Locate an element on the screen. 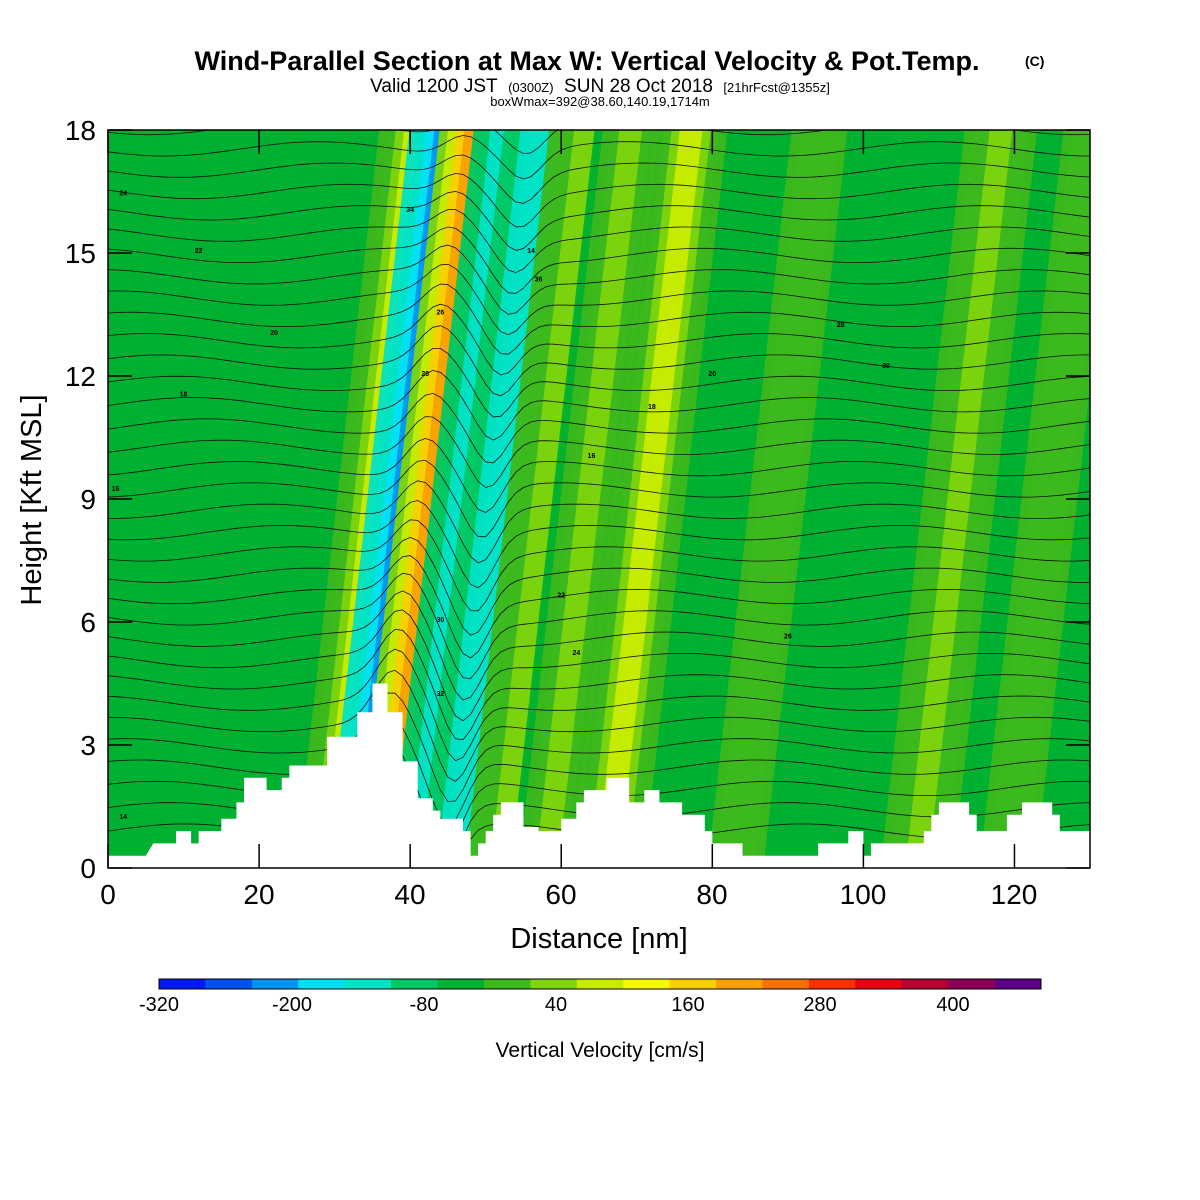 This screenshot has width=1200, height=1200. x-tick-label: 120 is located at coordinates (1014, 894).